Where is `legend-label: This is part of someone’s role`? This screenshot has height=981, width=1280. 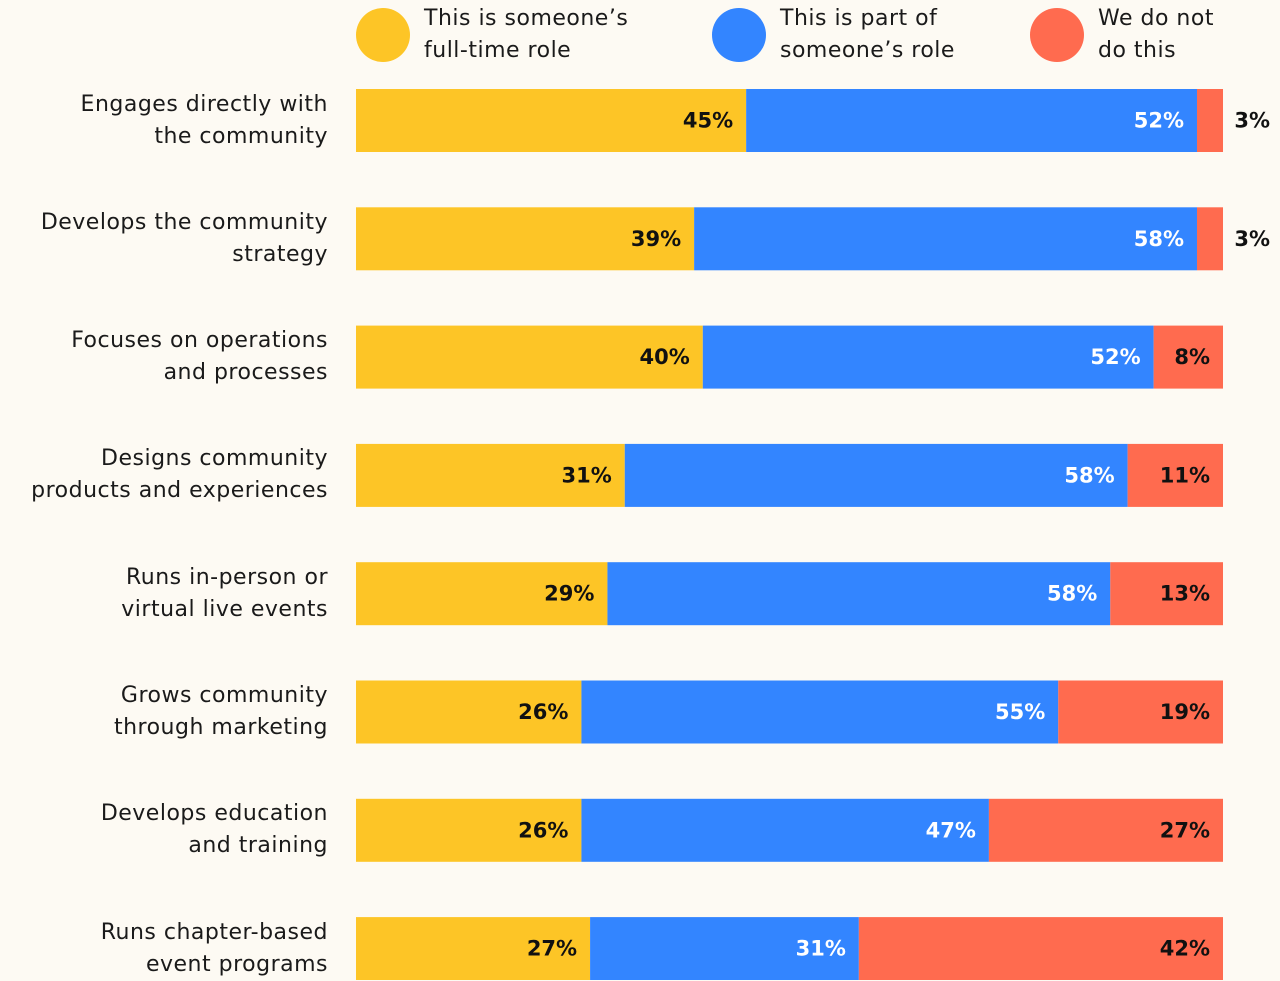
legend-label: This is part of someone’s role is located at coordinates (867, 34).